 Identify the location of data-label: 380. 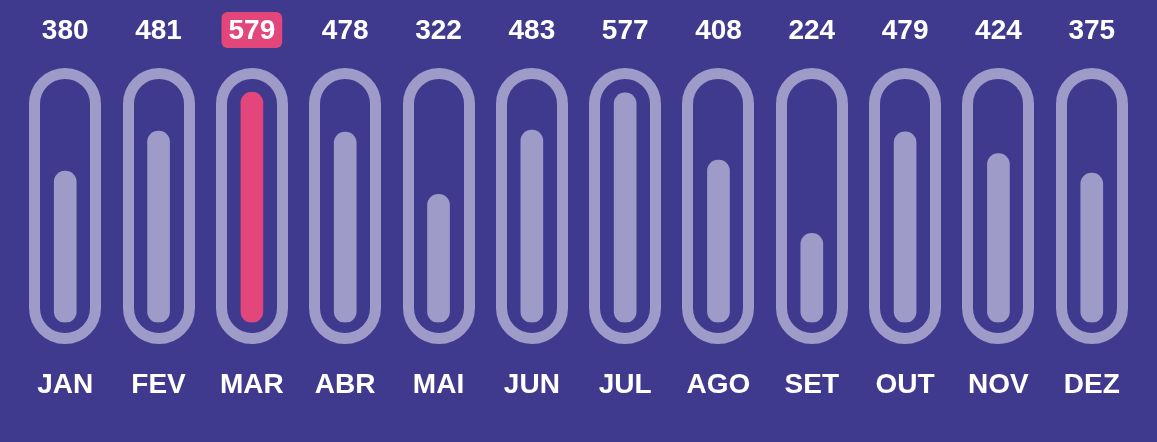
(65, 29).